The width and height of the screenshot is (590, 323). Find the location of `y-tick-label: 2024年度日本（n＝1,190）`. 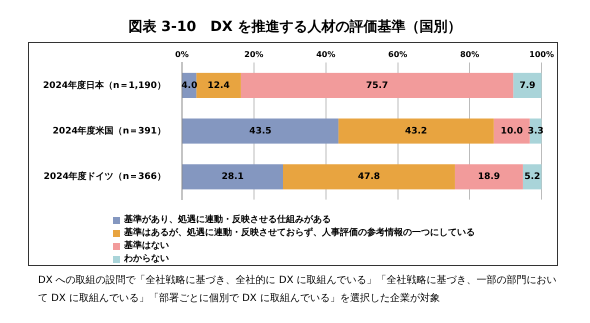

y-tick-label: 2024年度日本（n＝1,190） is located at coordinates (104, 85).